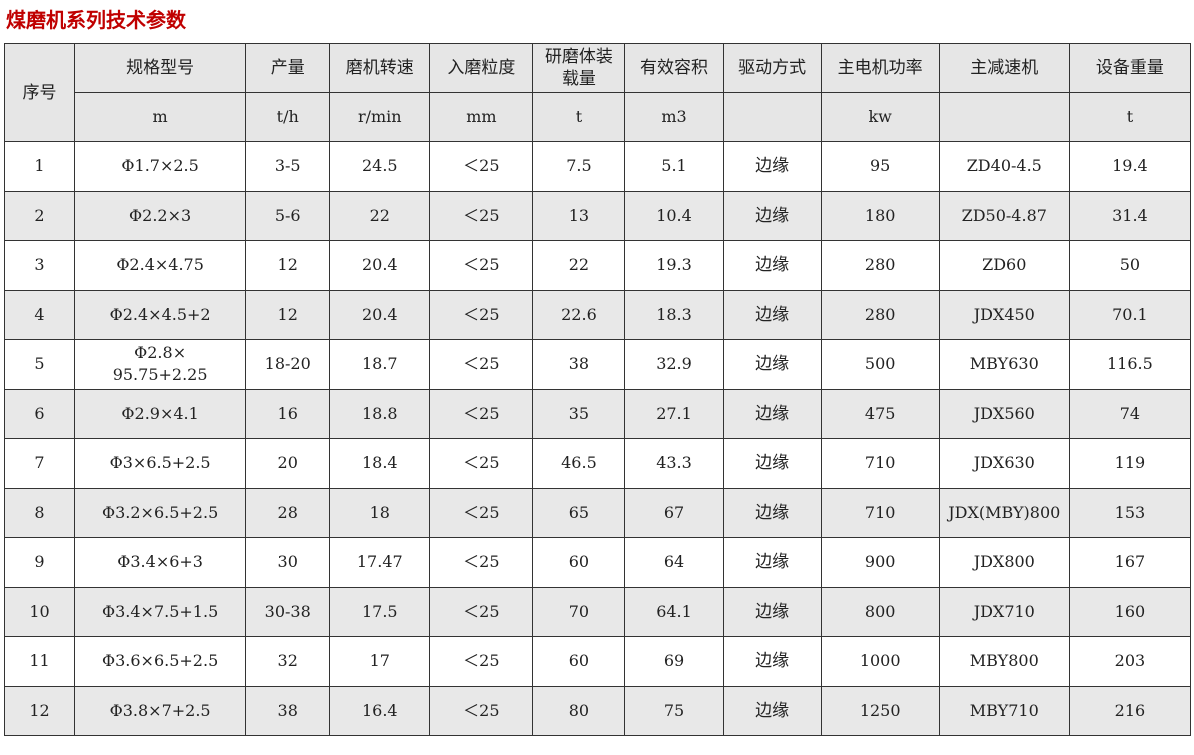 The image size is (1194, 755). What do you see at coordinates (481, 117) in the screenshot?
I see `column-unit: mm` at bounding box center [481, 117].